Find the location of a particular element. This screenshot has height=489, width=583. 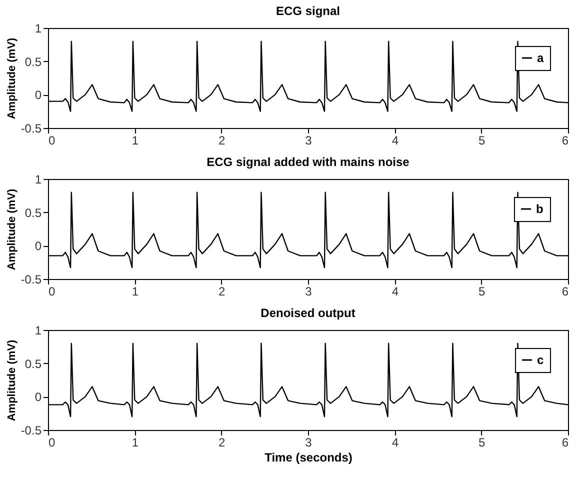

legend-label: b is located at coordinates (540, 209).